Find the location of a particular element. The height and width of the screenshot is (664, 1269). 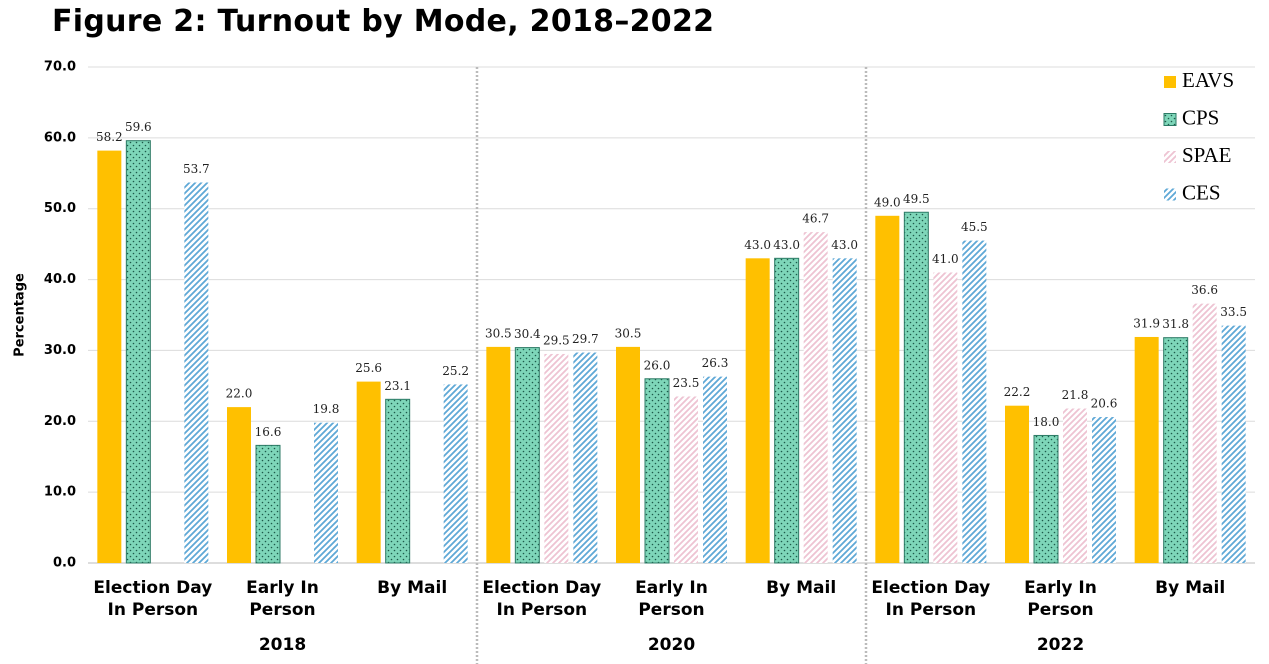

value-label: 29.7 is located at coordinates (585, 339).